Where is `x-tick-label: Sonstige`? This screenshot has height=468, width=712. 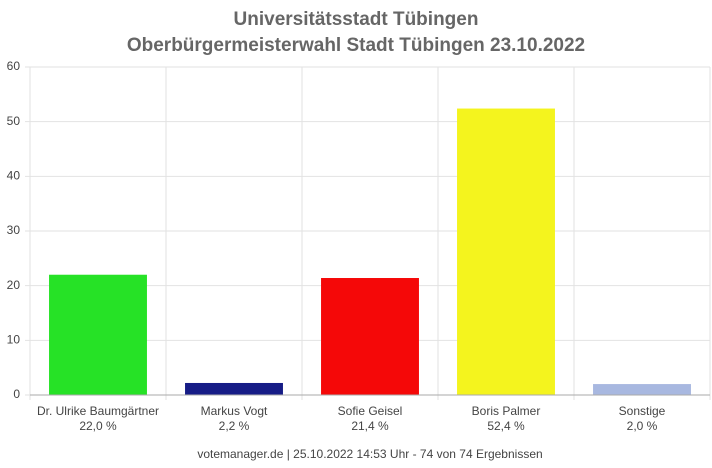
x-tick-label: Sonstige is located at coordinates (642, 411).